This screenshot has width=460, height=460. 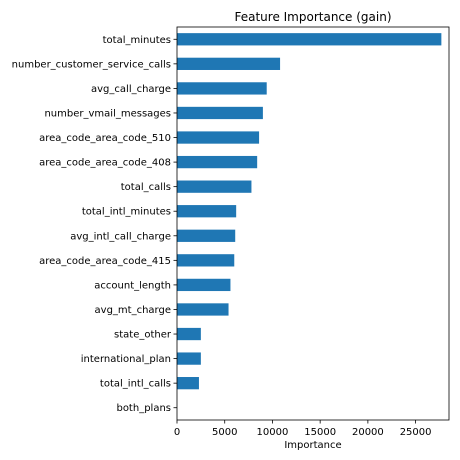 I want to click on x-tick-label: 0, so click(x=177, y=432).